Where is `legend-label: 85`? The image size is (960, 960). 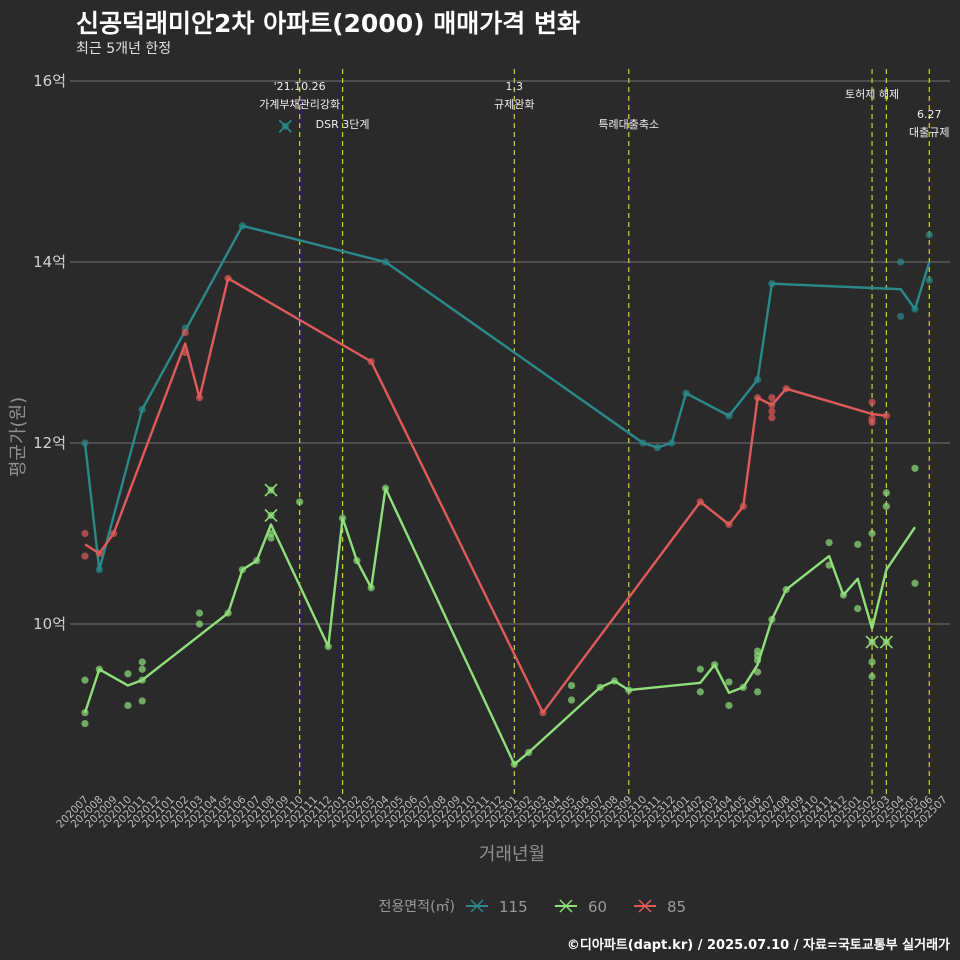
legend-label: 85 is located at coordinates (676, 907).